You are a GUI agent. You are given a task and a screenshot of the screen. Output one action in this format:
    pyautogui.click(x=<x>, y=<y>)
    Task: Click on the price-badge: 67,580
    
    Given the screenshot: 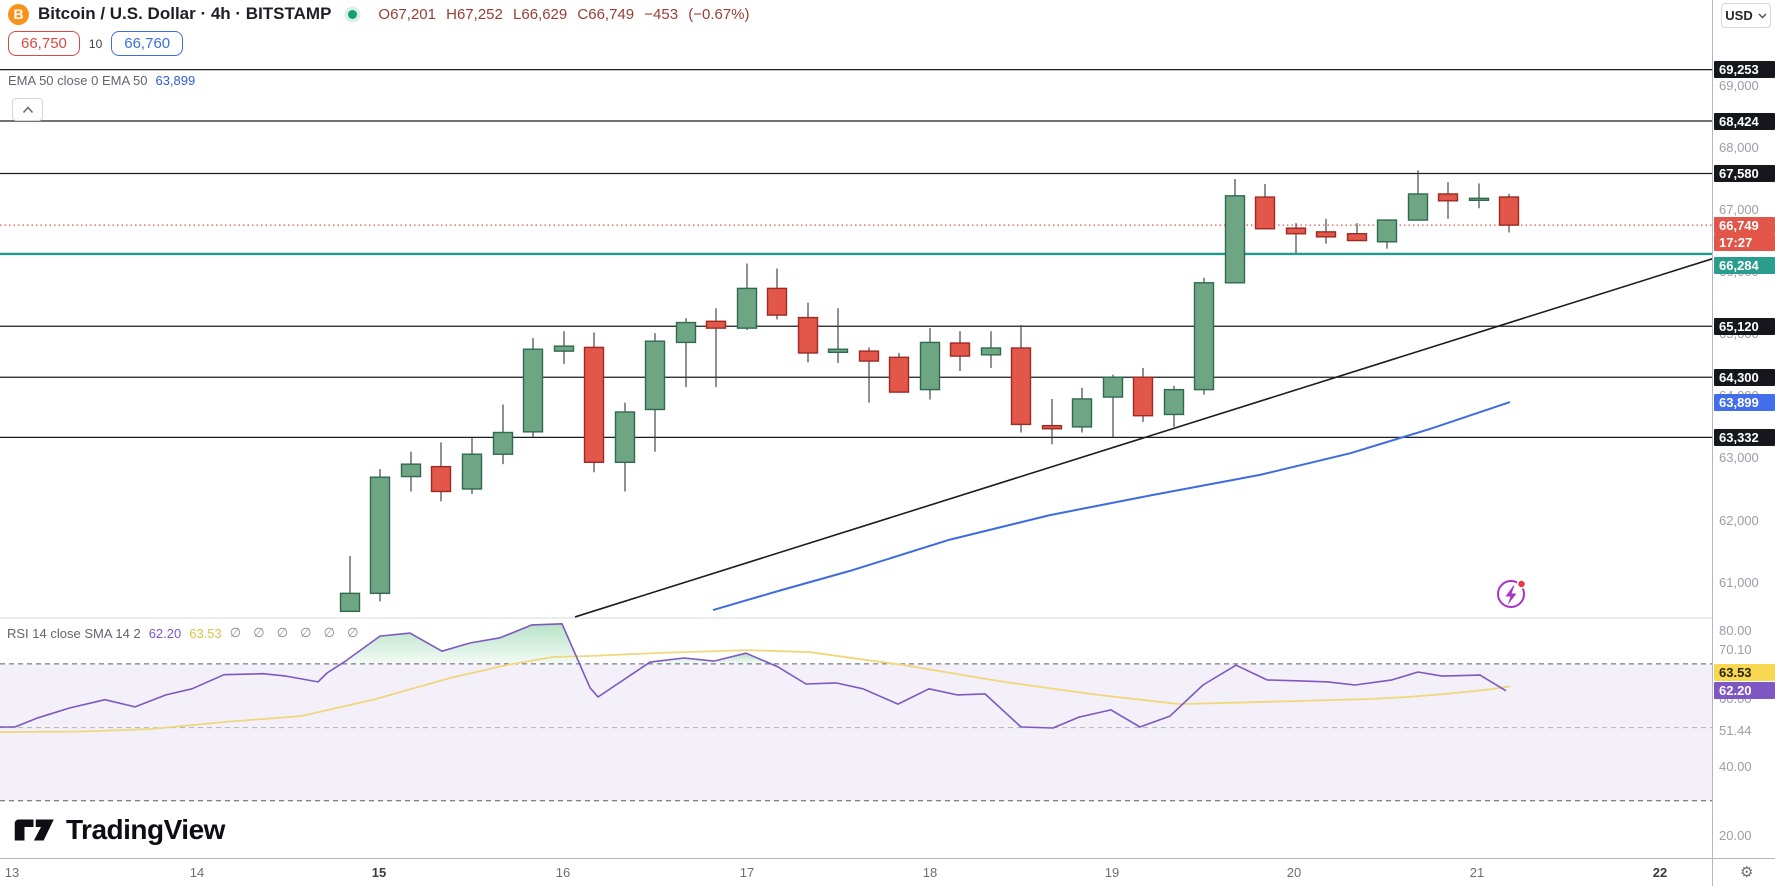 What is the action you would take?
    pyautogui.click(x=1744, y=173)
    